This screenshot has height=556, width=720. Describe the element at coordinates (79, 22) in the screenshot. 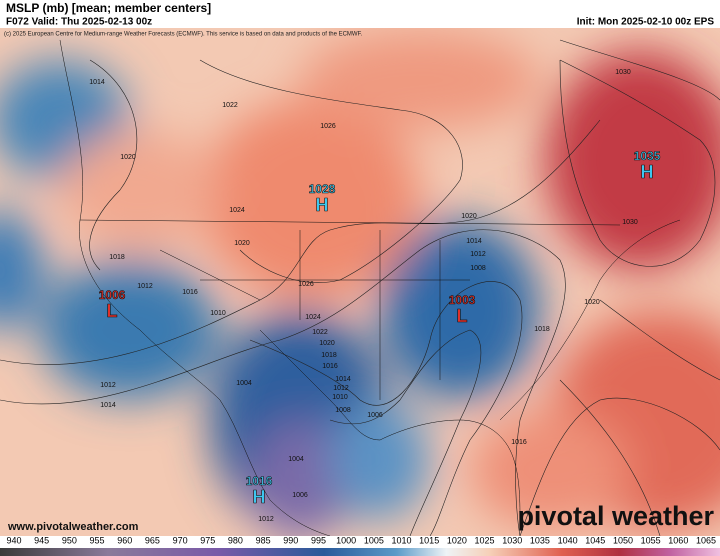

I see `valid-time: F072 Valid: Thu 2025-02-13 00z` at that location.